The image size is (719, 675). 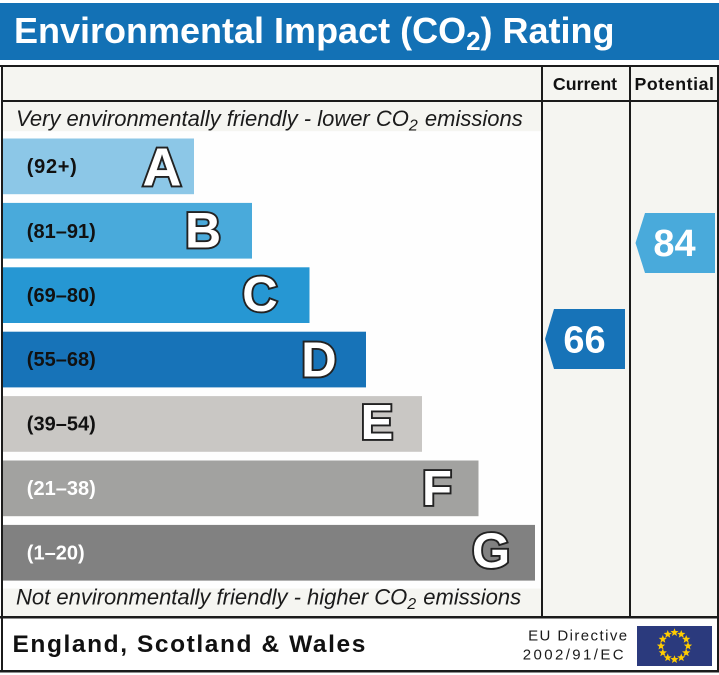 I want to click on svg-text: (39–54), so click(x=61, y=425).